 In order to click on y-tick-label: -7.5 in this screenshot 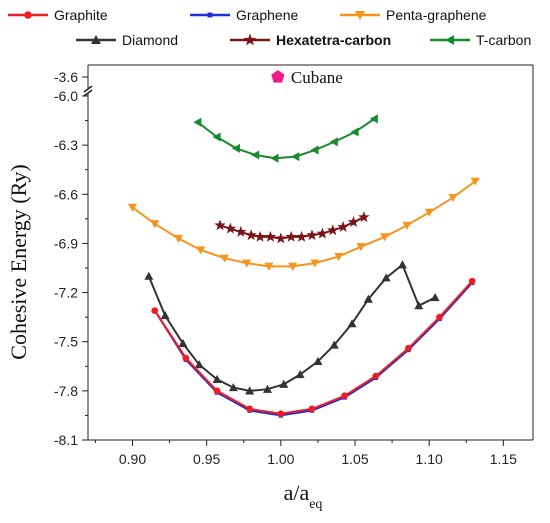, I will do `click(66, 342)`.